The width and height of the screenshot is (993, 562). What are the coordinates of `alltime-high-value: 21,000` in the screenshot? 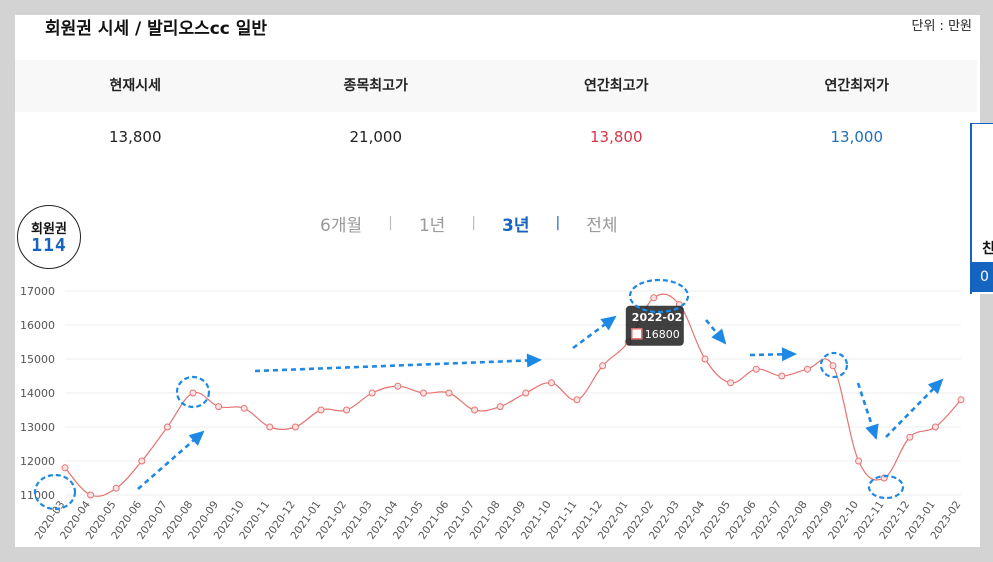 It's located at (376, 137).